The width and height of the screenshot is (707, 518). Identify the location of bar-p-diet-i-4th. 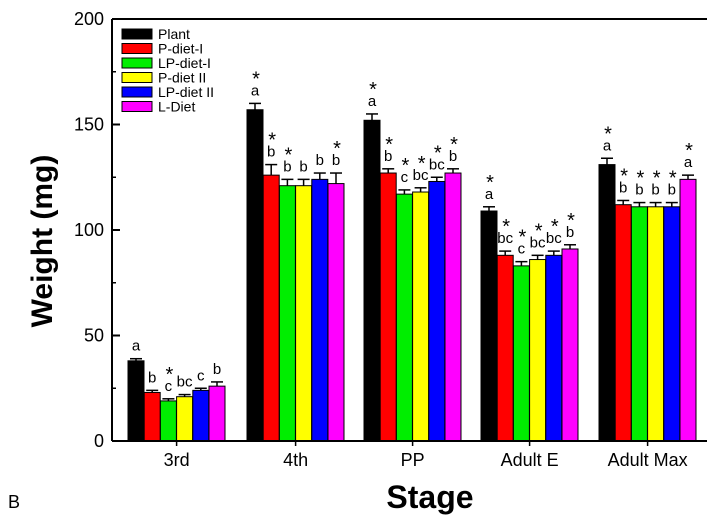
(271, 308).